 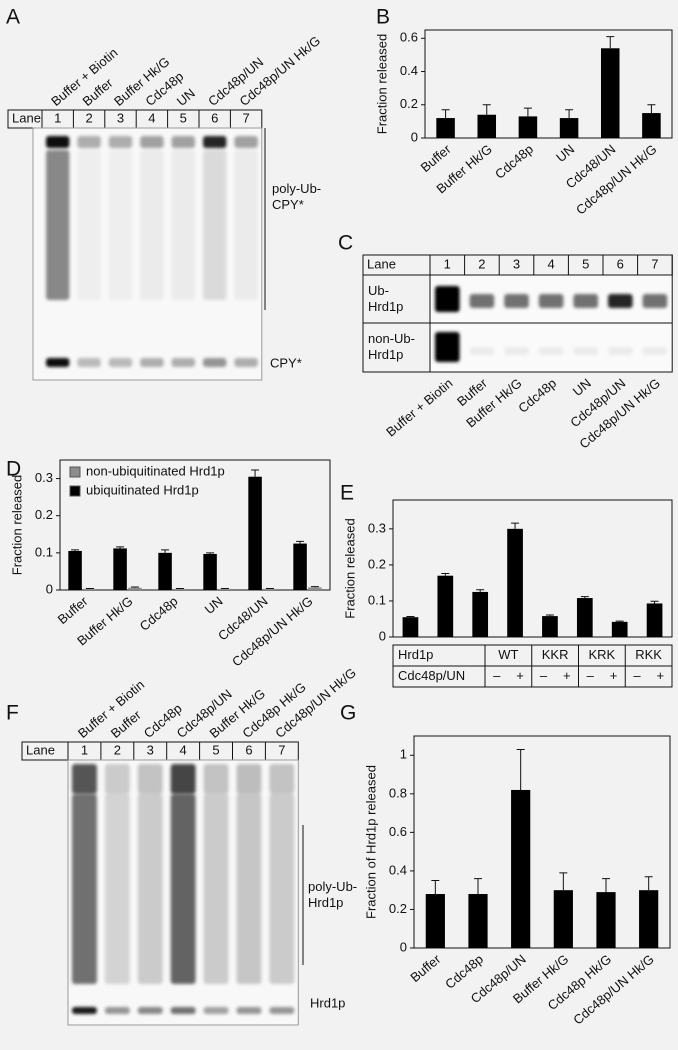 I want to click on legend-label: ubiquitinated Hrd1p, so click(x=142, y=489).